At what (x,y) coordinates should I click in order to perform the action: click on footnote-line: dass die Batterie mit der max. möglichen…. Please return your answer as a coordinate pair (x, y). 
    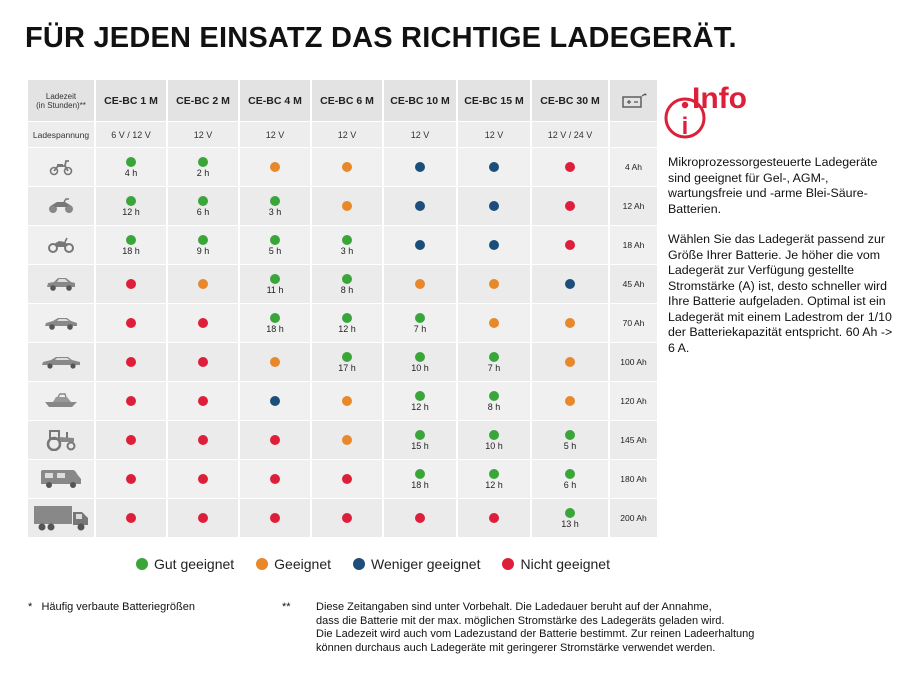
    Looking at the image, I should click on (520, 620).